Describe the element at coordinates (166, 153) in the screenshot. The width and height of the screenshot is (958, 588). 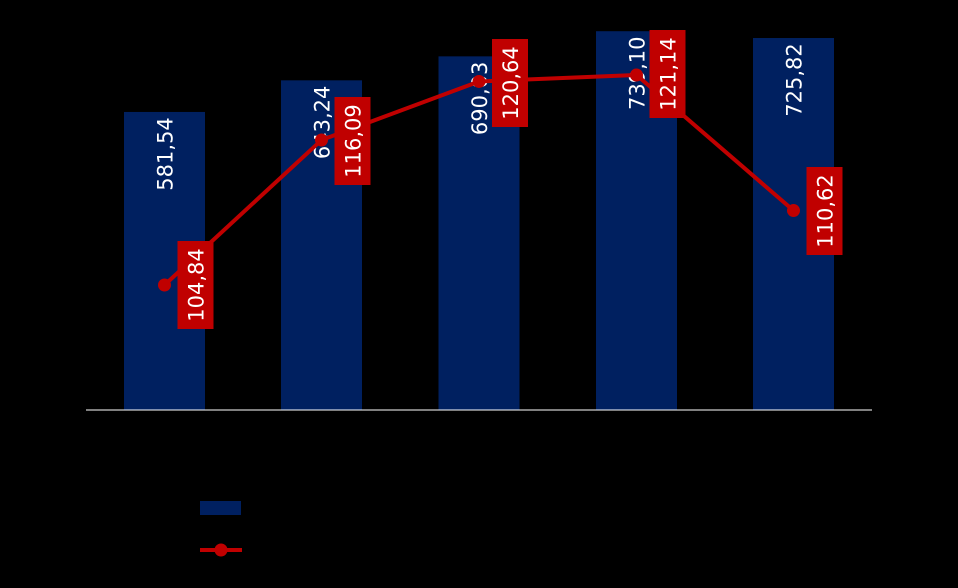
I see `bar-value-label-1: 581,54` at that location.